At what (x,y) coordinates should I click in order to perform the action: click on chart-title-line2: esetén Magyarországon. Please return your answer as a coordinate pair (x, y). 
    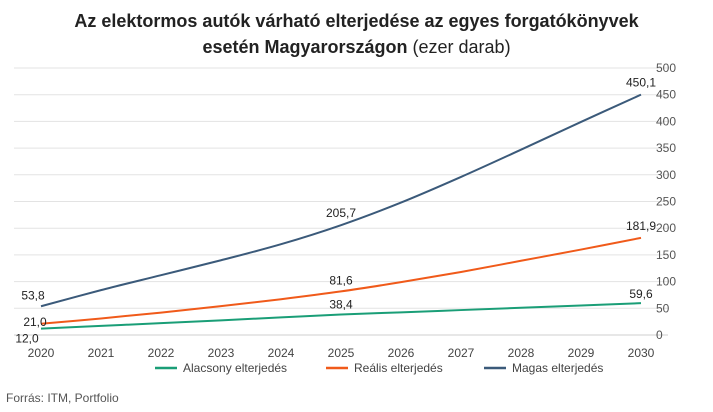
    Looking at the image, I should click on (305, 47).